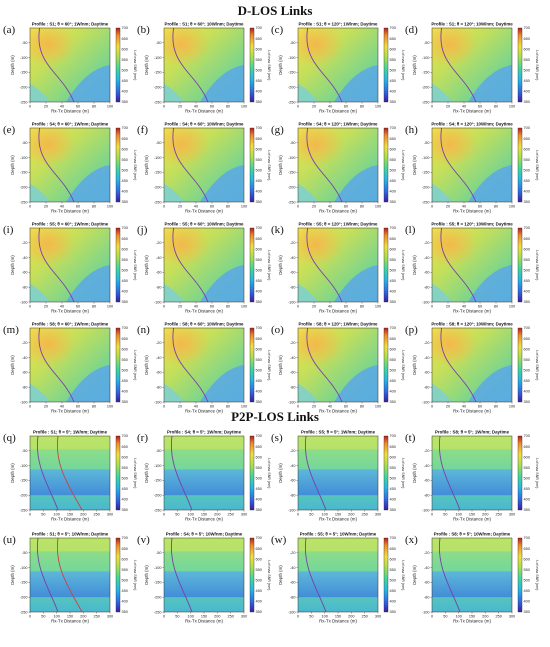 Image resolution: width=550 pixels, height=647 pixels. Describe the element at coordinates (204, 24) in the screenshot. I see `panel-title: Profile : S1; θ = 60°; 10W/nm; Daytime` at that location.